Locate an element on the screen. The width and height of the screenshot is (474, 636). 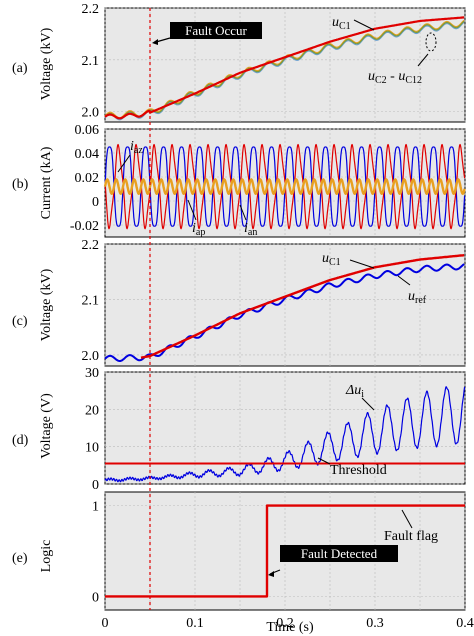
series-iaz is located at coordinates (284, 187).